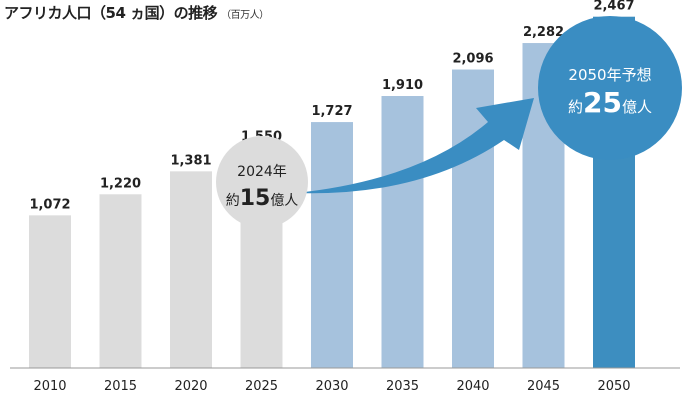  Describe the element at coordinates (190, 160) in the screenshot. I see `value-label-2020: 1,381` at that location.